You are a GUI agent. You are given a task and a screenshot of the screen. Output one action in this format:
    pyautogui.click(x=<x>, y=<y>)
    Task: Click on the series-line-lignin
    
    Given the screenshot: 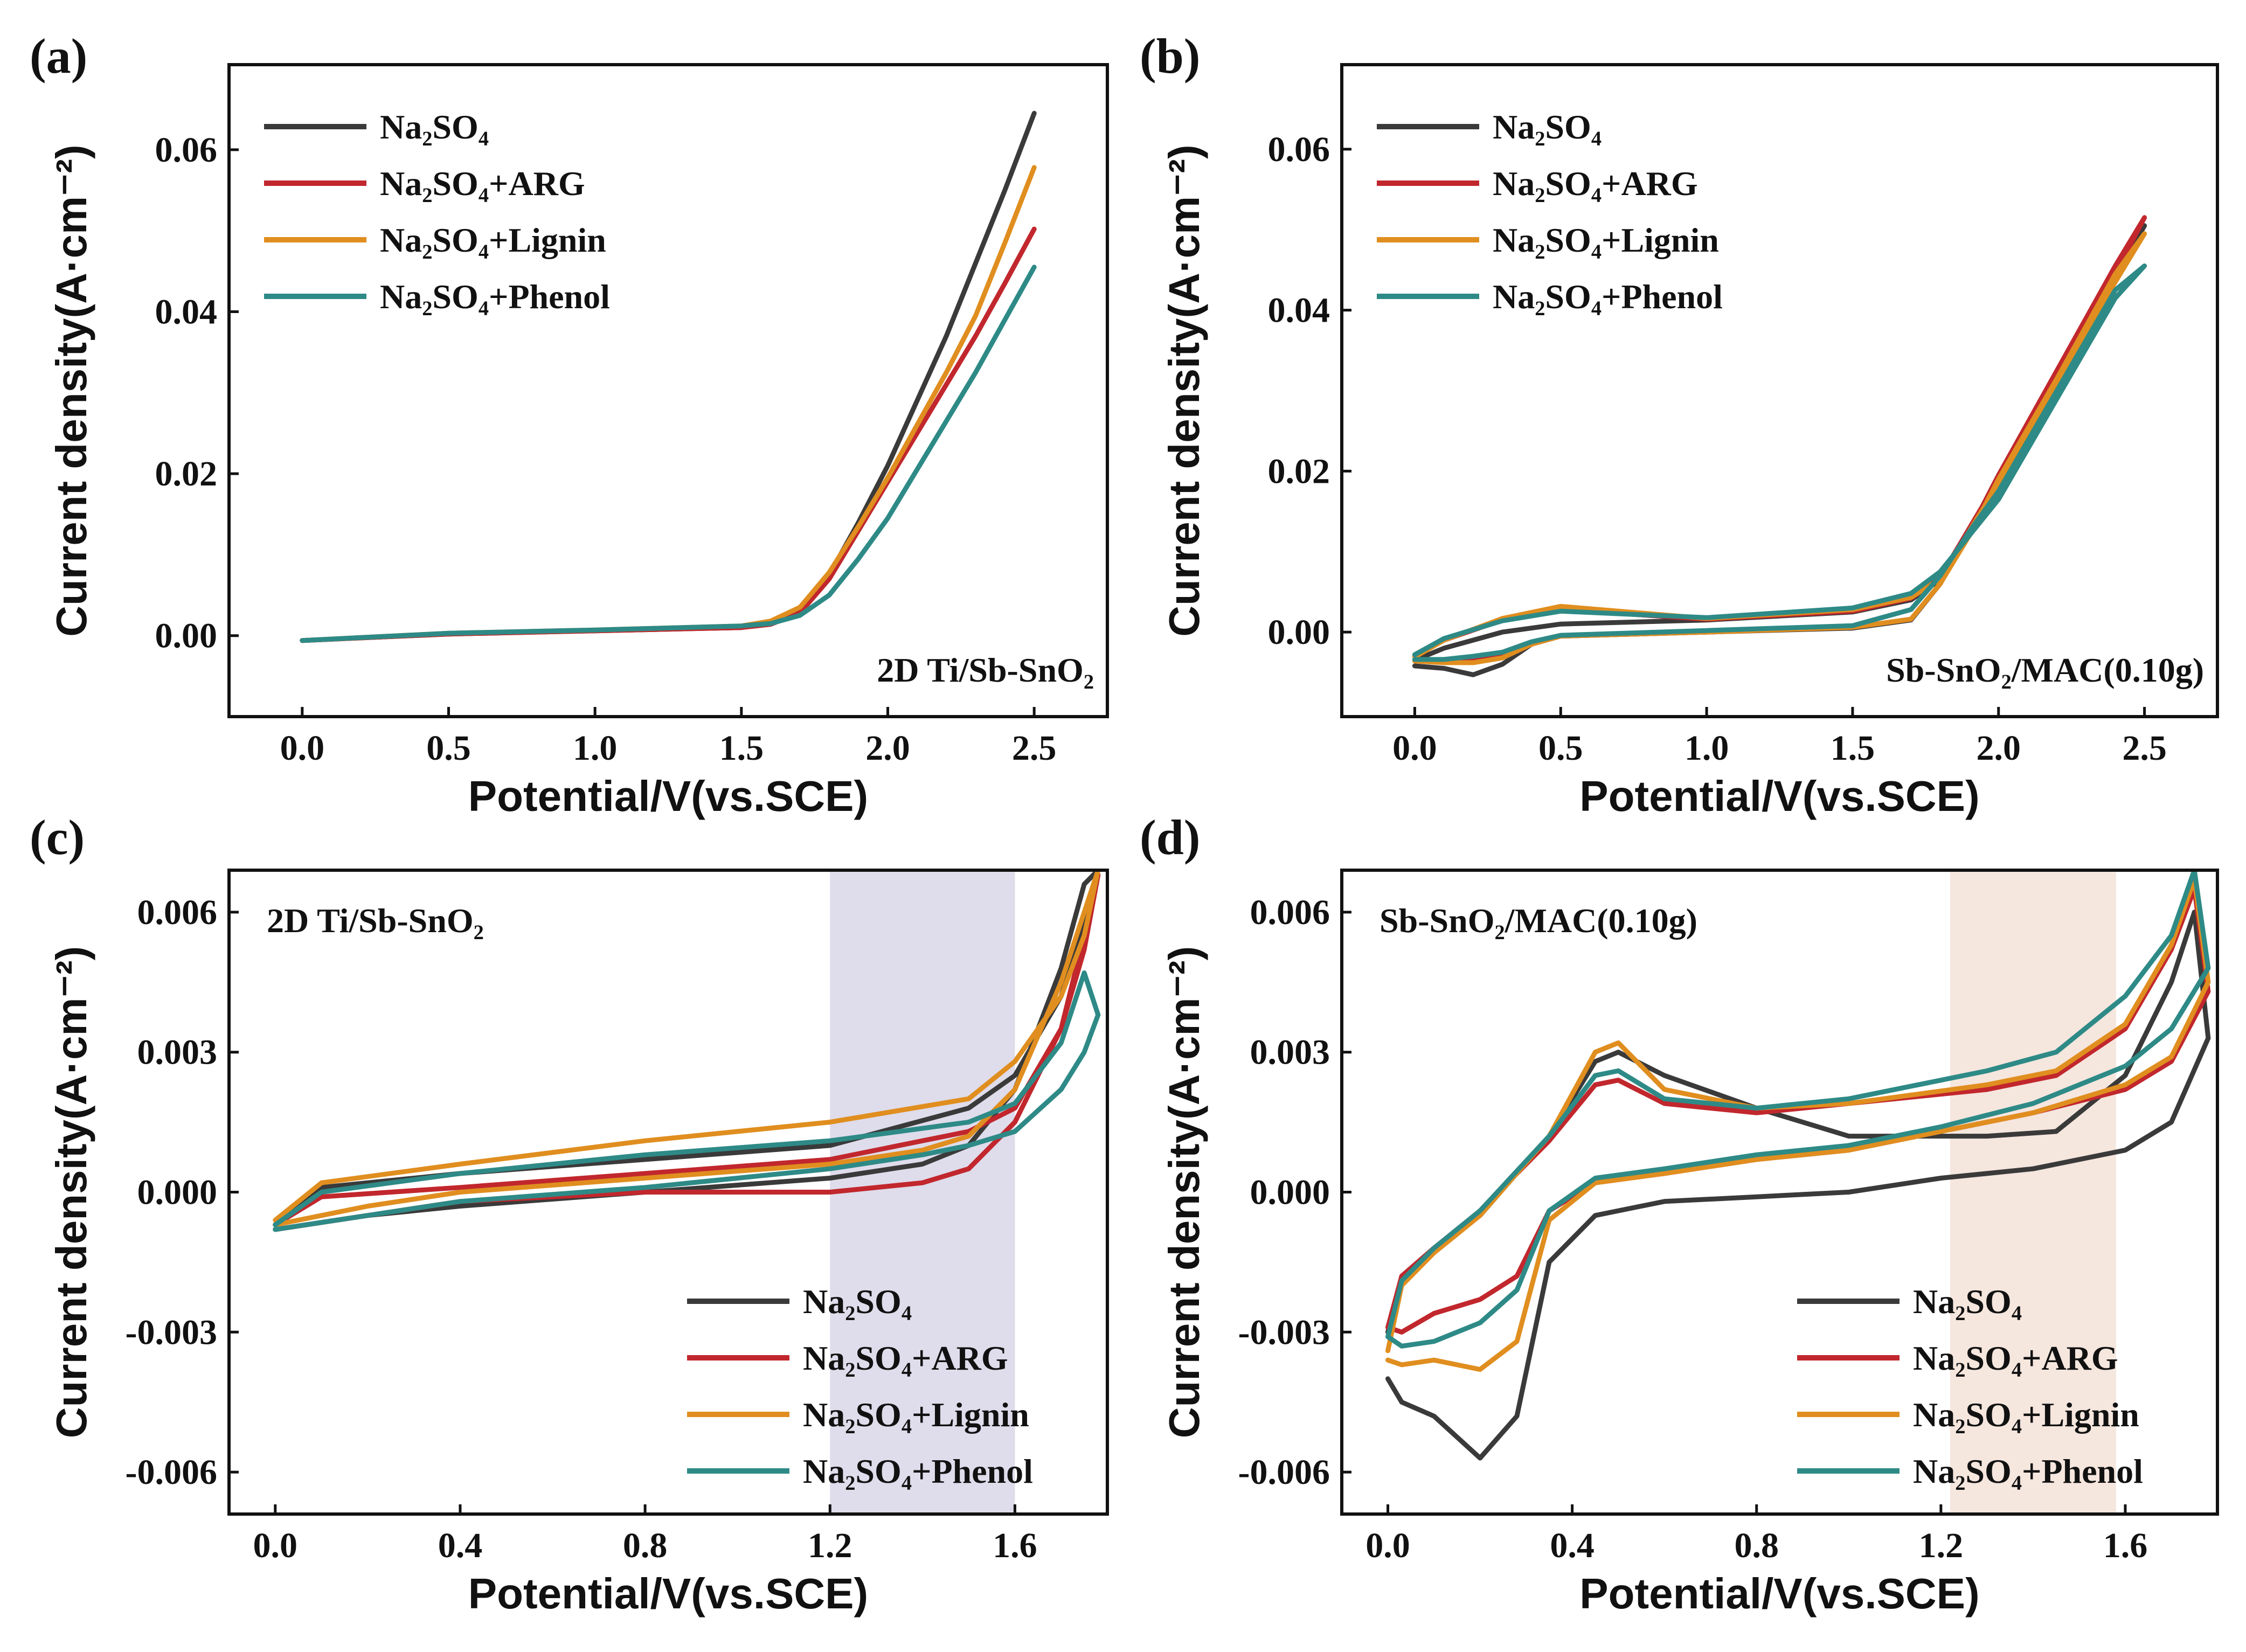 What is the action you would take?
    pyautogui.click(x=687, y=1048)
    